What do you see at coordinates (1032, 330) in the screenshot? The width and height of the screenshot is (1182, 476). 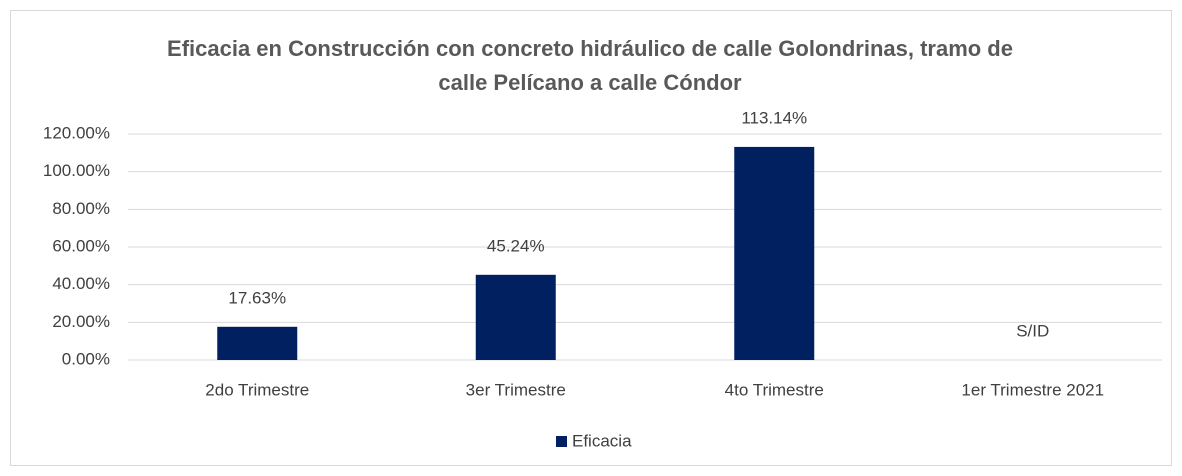 I see `data-label: S/ID` at bounding box center [1032, 330].